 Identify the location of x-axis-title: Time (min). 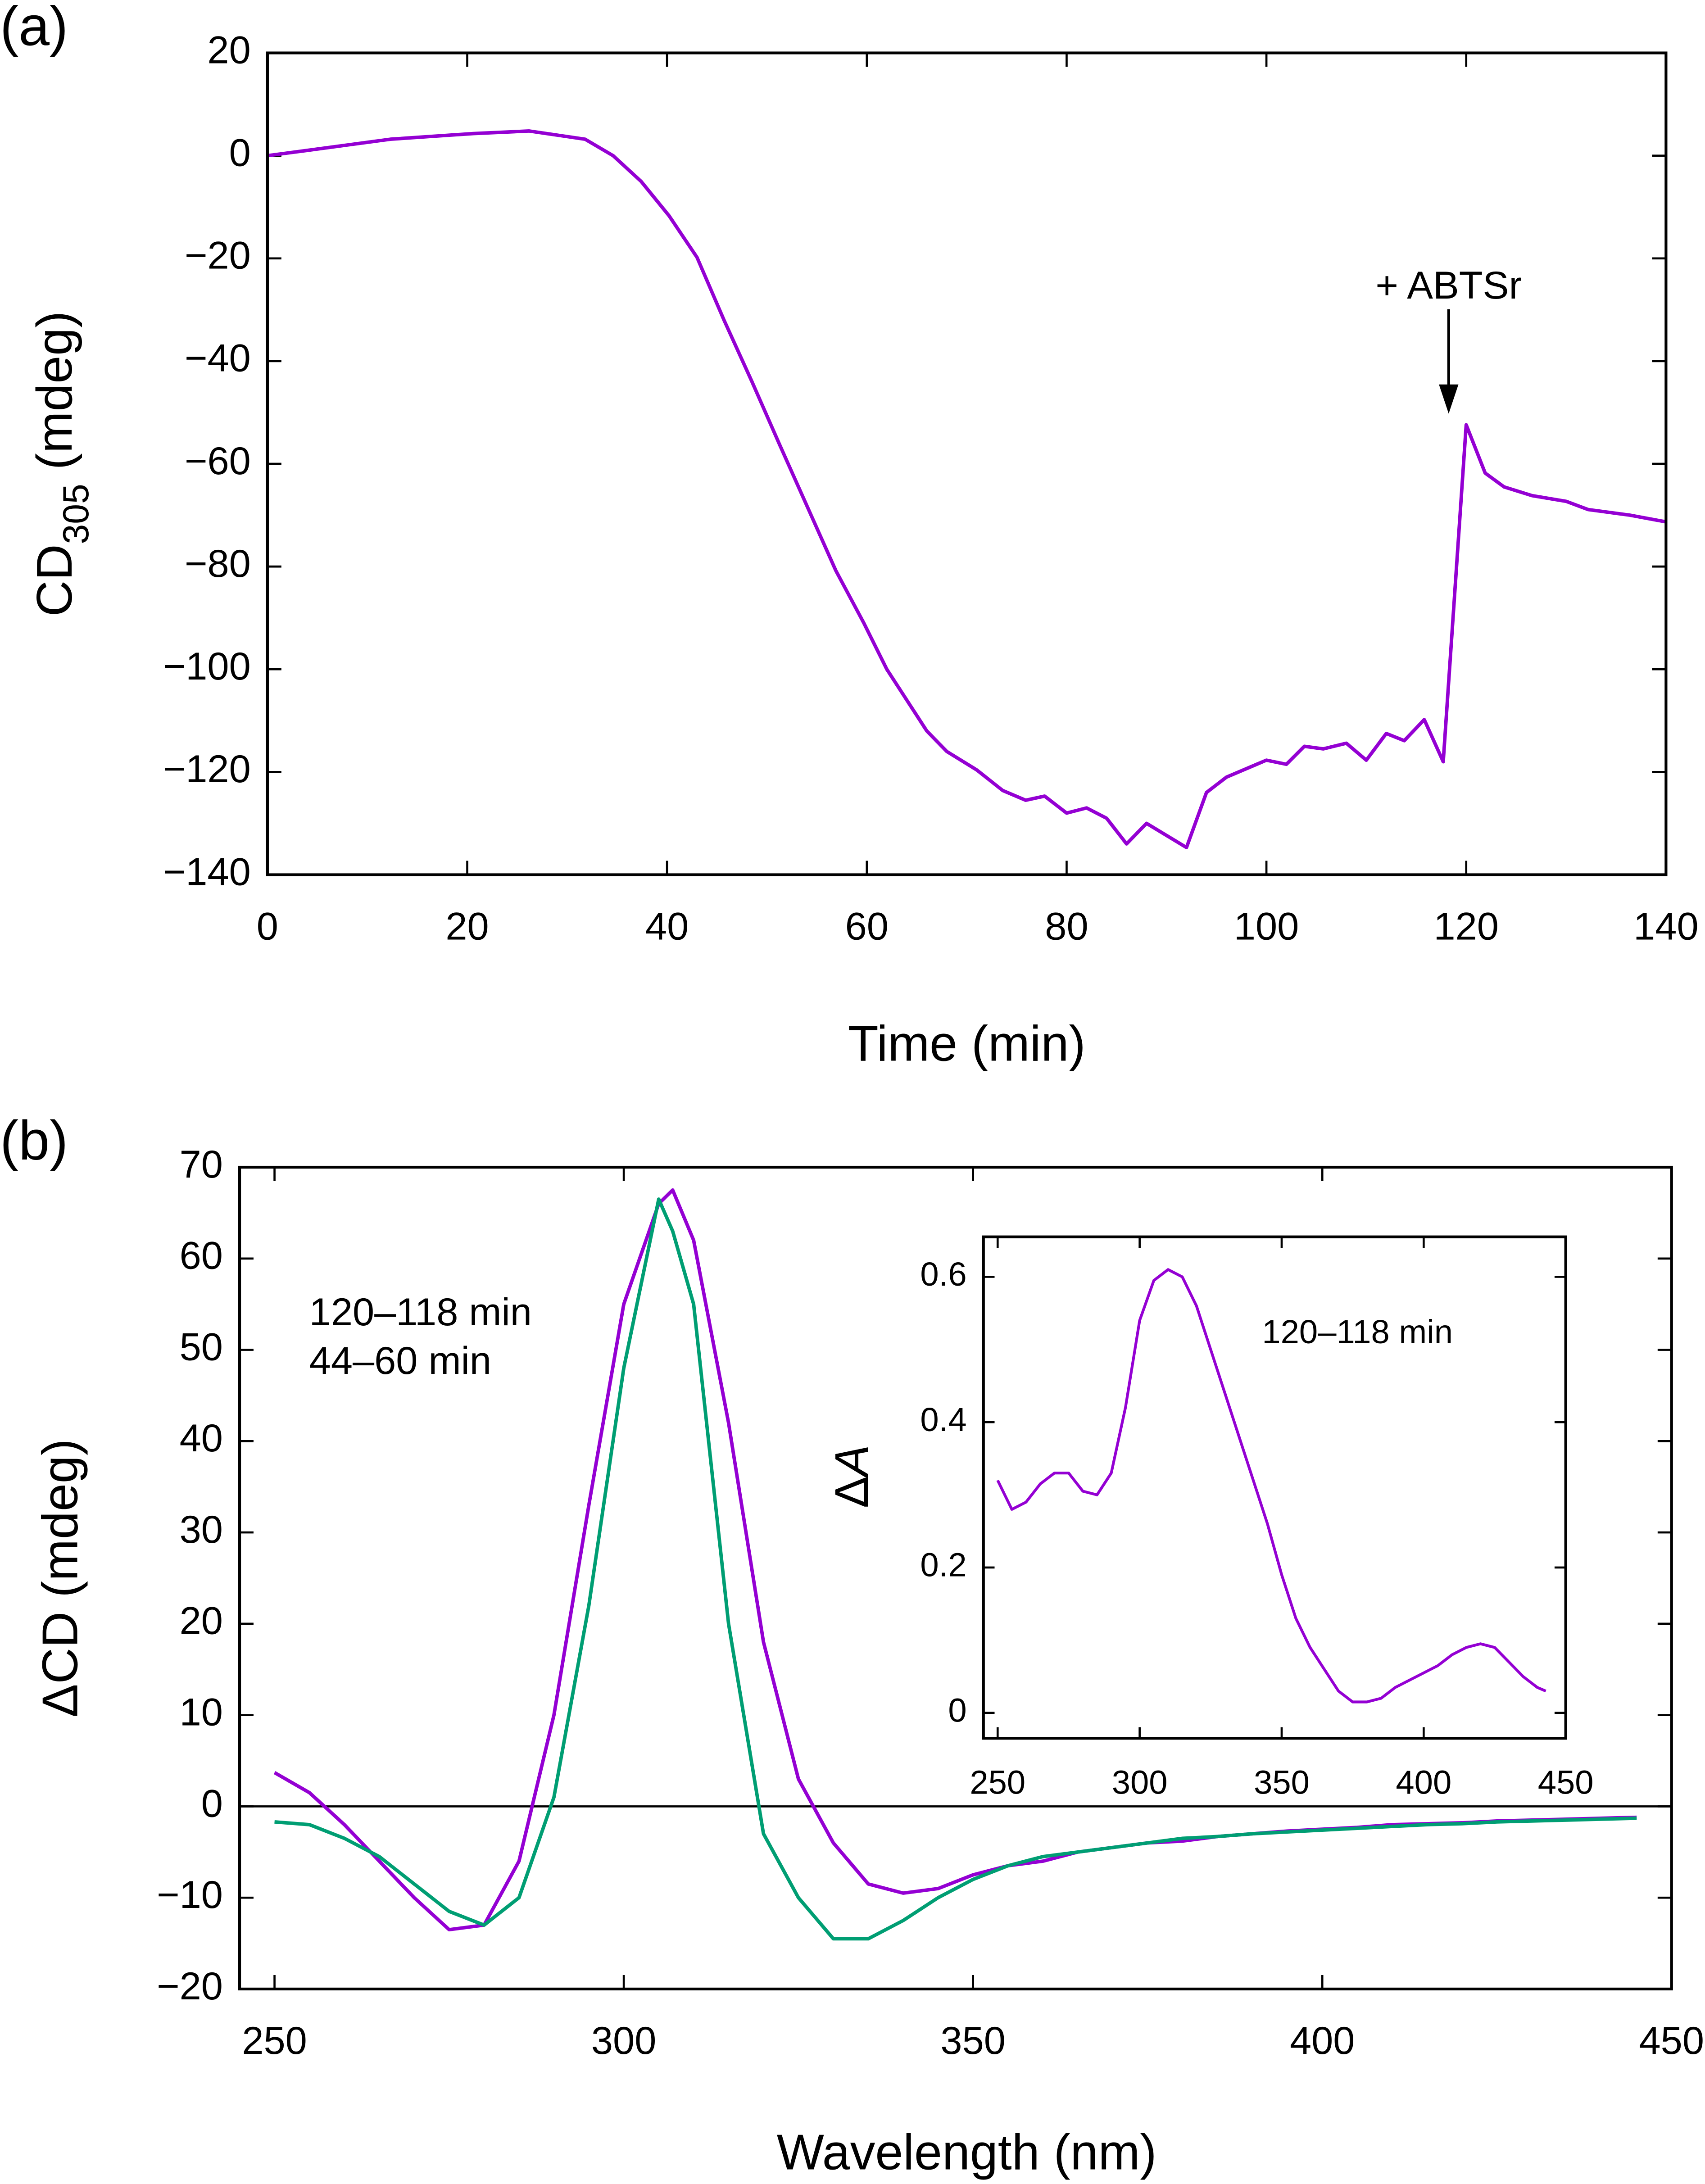
(967, 1043).